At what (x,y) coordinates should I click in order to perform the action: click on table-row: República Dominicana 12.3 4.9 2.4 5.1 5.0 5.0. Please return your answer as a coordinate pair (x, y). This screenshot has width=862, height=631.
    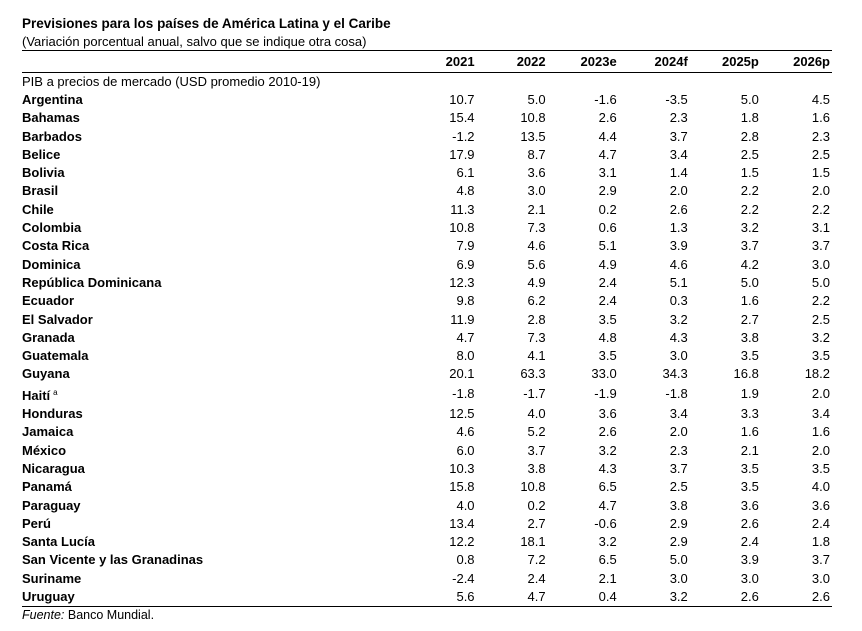
    Looking at the image, I should click on (427, 283).